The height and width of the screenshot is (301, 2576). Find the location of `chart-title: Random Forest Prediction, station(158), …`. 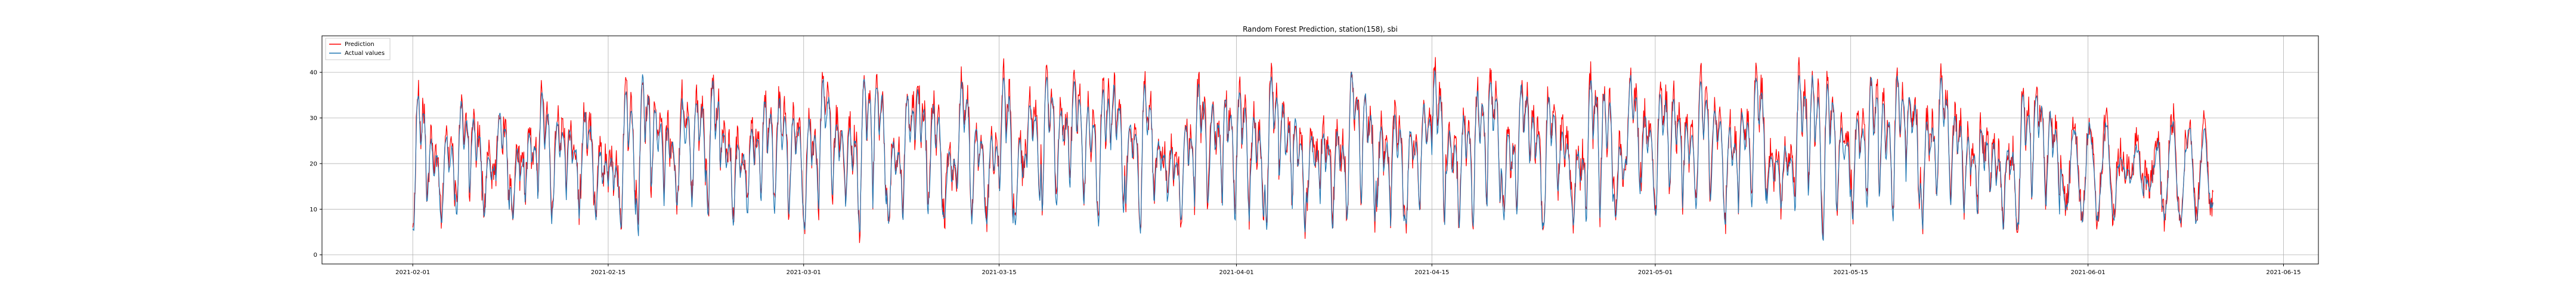

chart-title: Random Forest Prediction, station(158), … is located at coordinates (1321, 29).